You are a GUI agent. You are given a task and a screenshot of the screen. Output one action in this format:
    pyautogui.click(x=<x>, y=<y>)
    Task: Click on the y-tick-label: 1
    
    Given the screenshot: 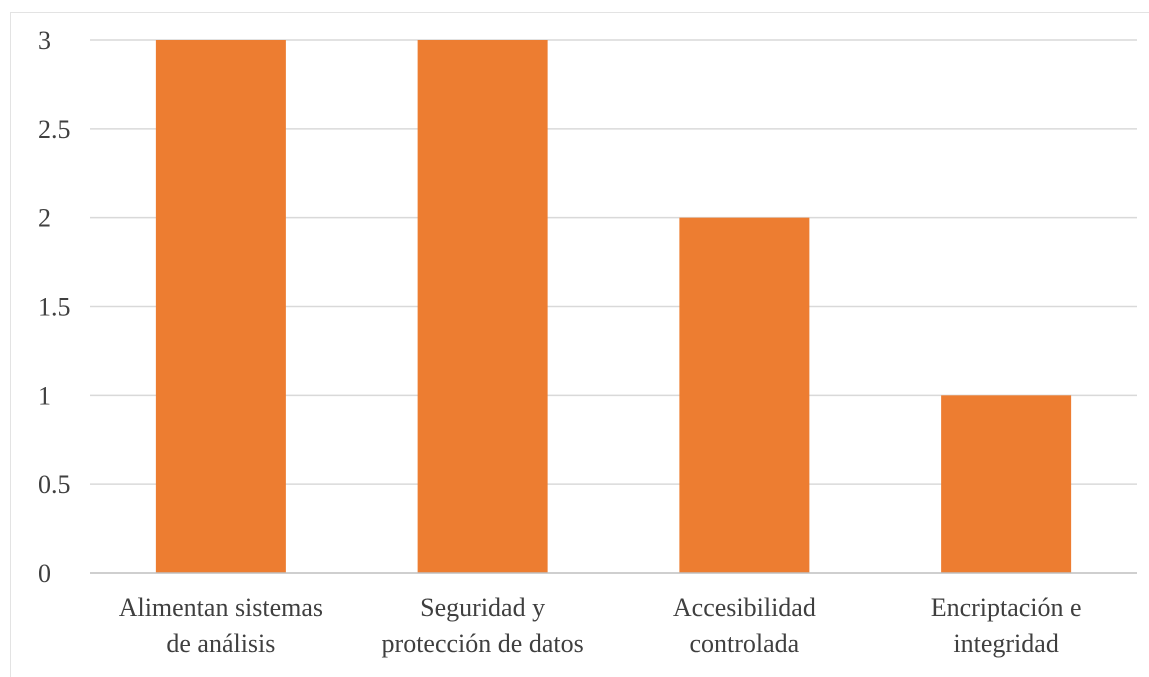 What is the action you would take?
    pyautogui.click(x=44, y=395)
    